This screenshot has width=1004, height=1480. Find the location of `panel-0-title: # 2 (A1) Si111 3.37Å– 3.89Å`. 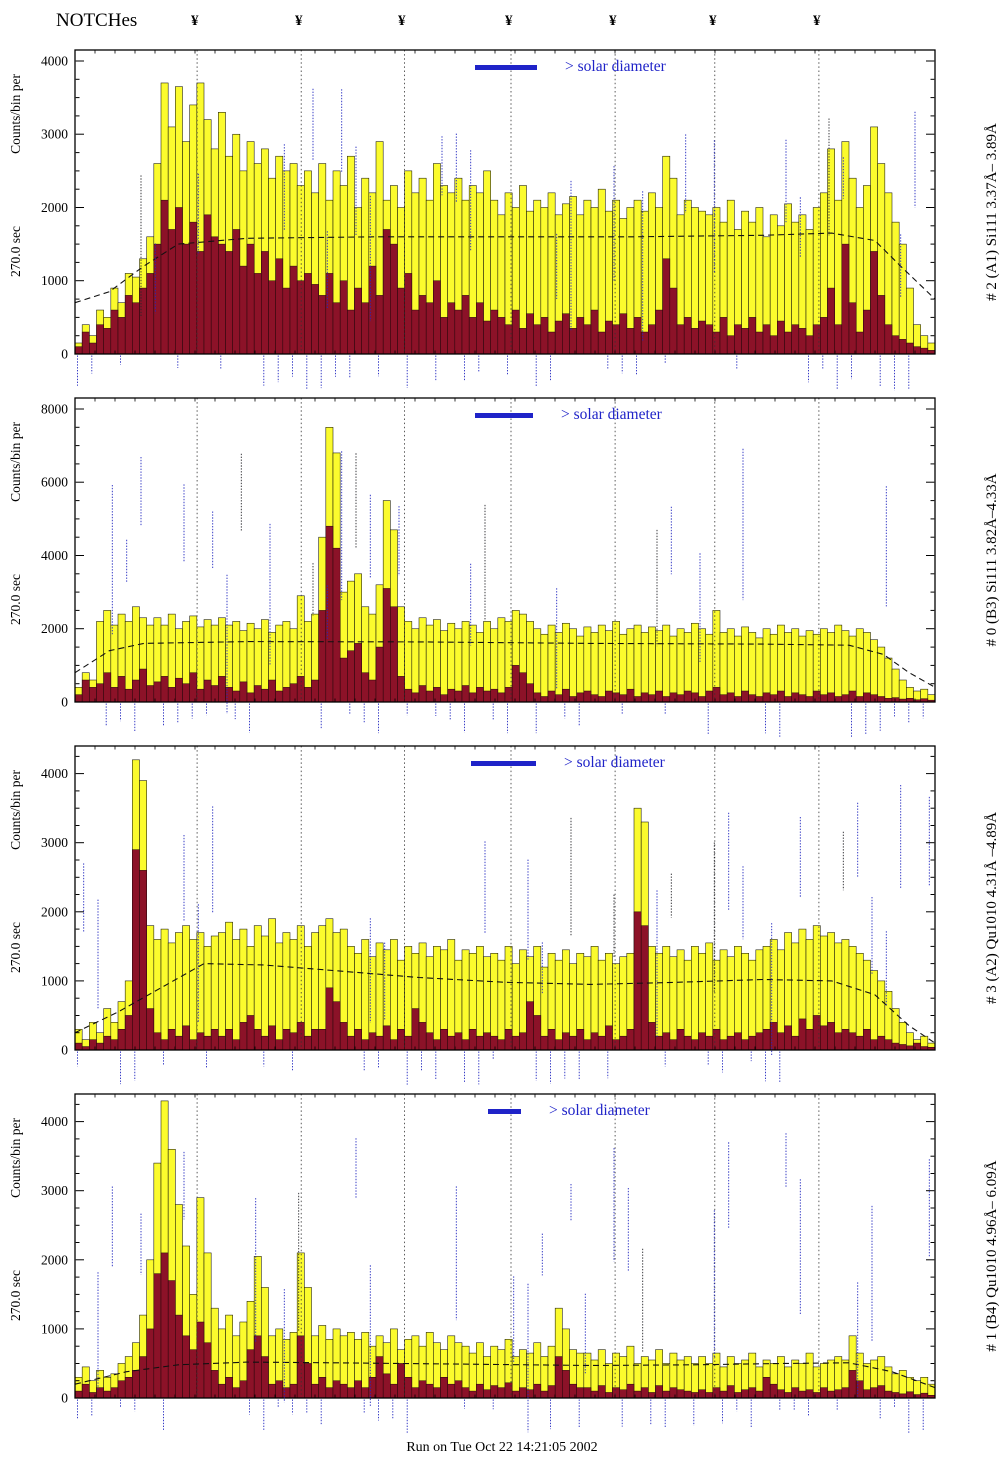

panel-0-title: # 2 (A1) Si111 3.37Å– 3.89Å is located at coordinates (992, 212).